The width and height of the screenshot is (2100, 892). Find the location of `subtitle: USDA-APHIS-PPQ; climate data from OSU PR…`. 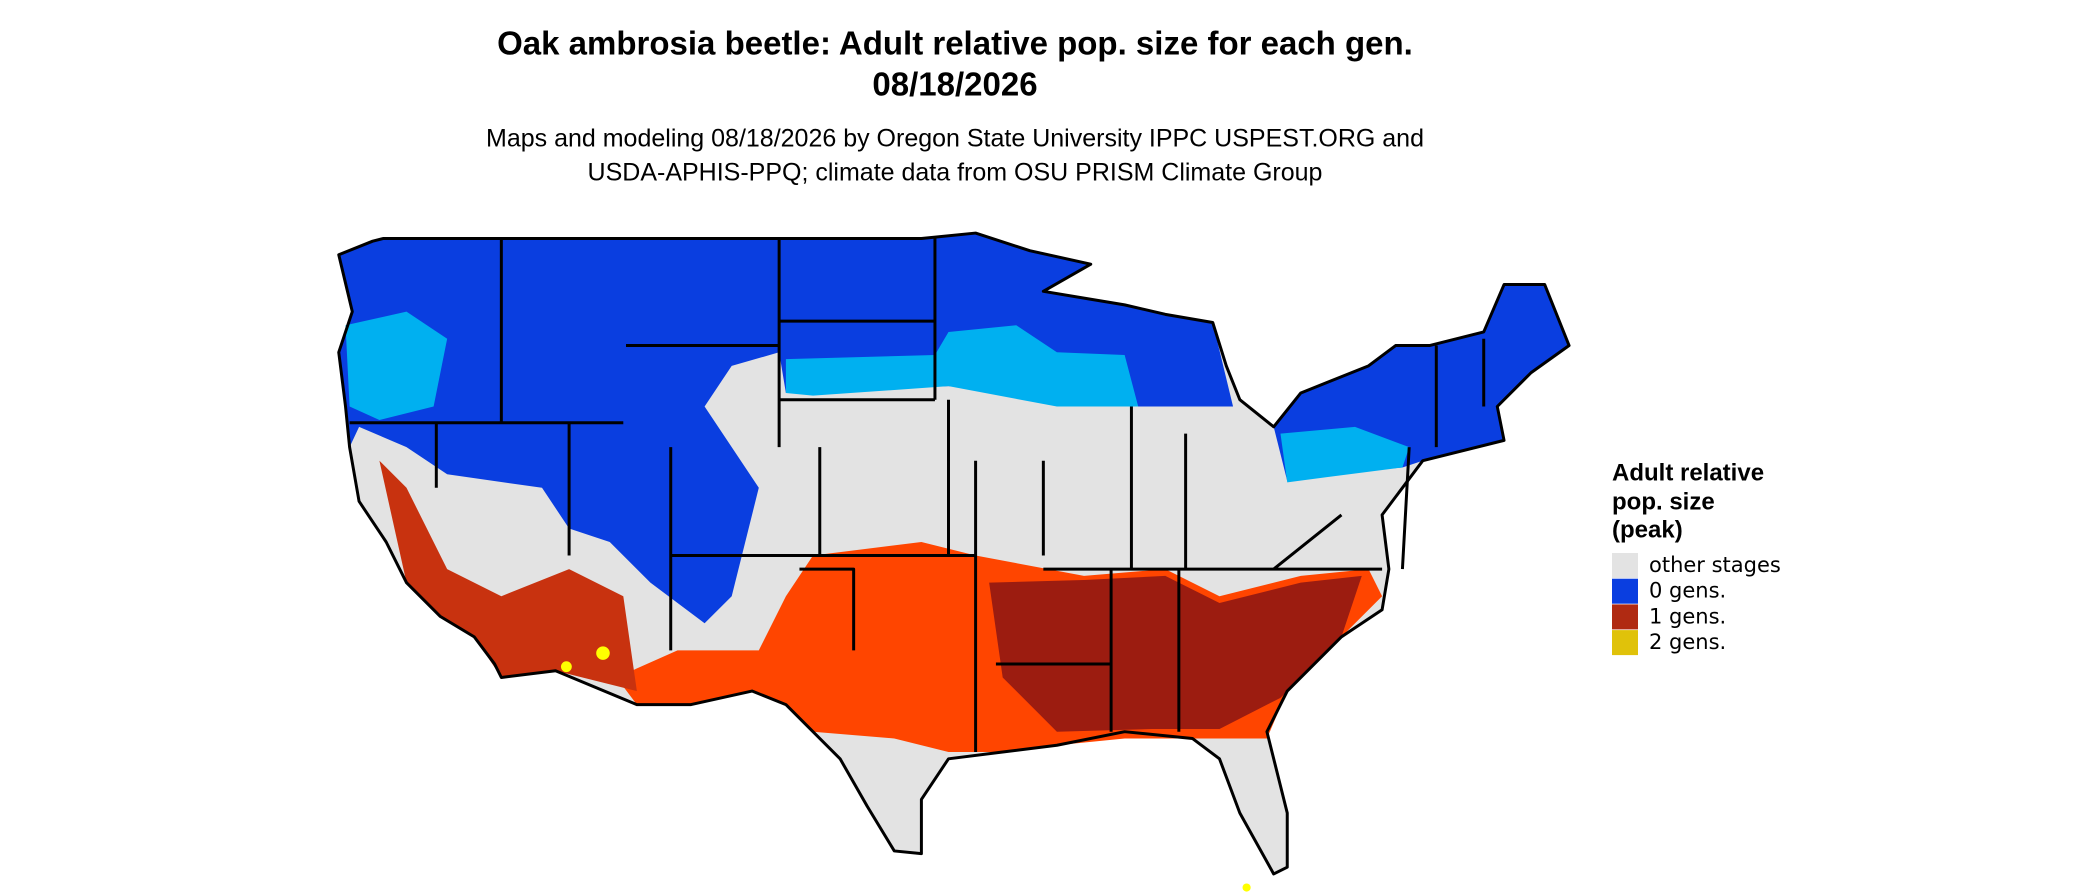

subtitle: USDA-APHIS-PPQ; climate data from OSU PR… is located at coordinates (955, 173).